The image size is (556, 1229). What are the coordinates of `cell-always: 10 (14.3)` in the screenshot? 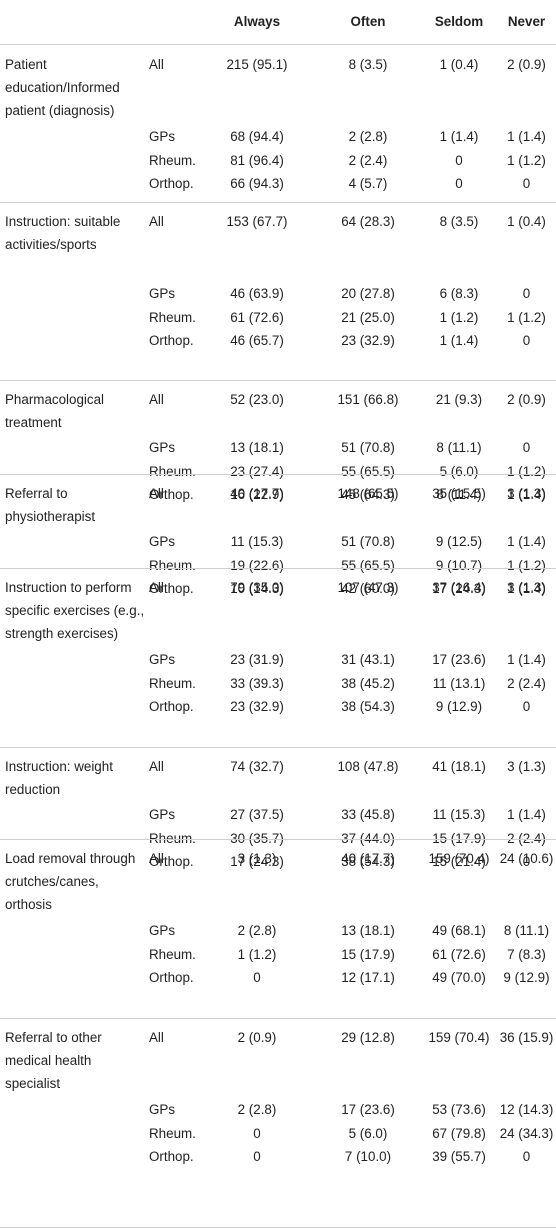 It's located at (257, 589).